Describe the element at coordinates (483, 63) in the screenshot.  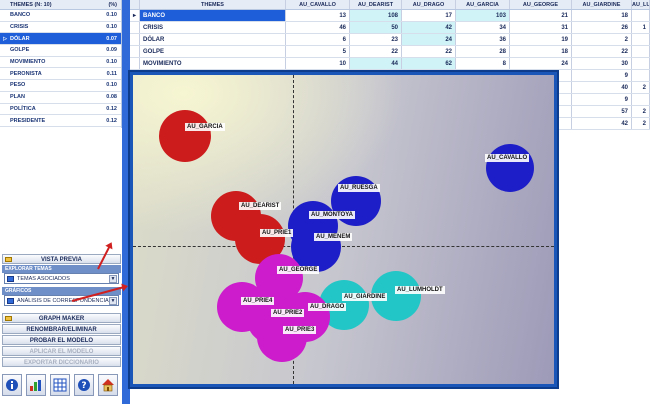
I see `value-cell: 8` at that location.